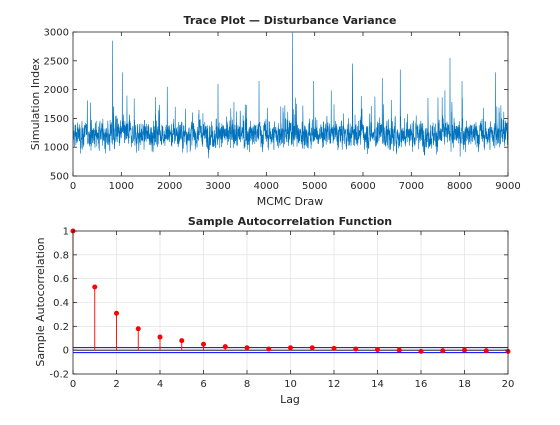 The image size is (560, 425). I want to click on trace-y-tick-label: 2000, so click(56, 90).